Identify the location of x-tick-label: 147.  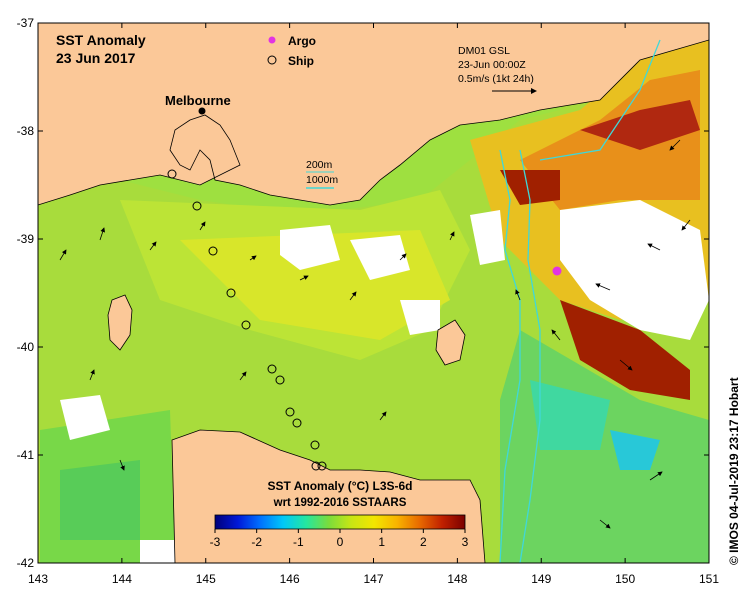
(373, 579).